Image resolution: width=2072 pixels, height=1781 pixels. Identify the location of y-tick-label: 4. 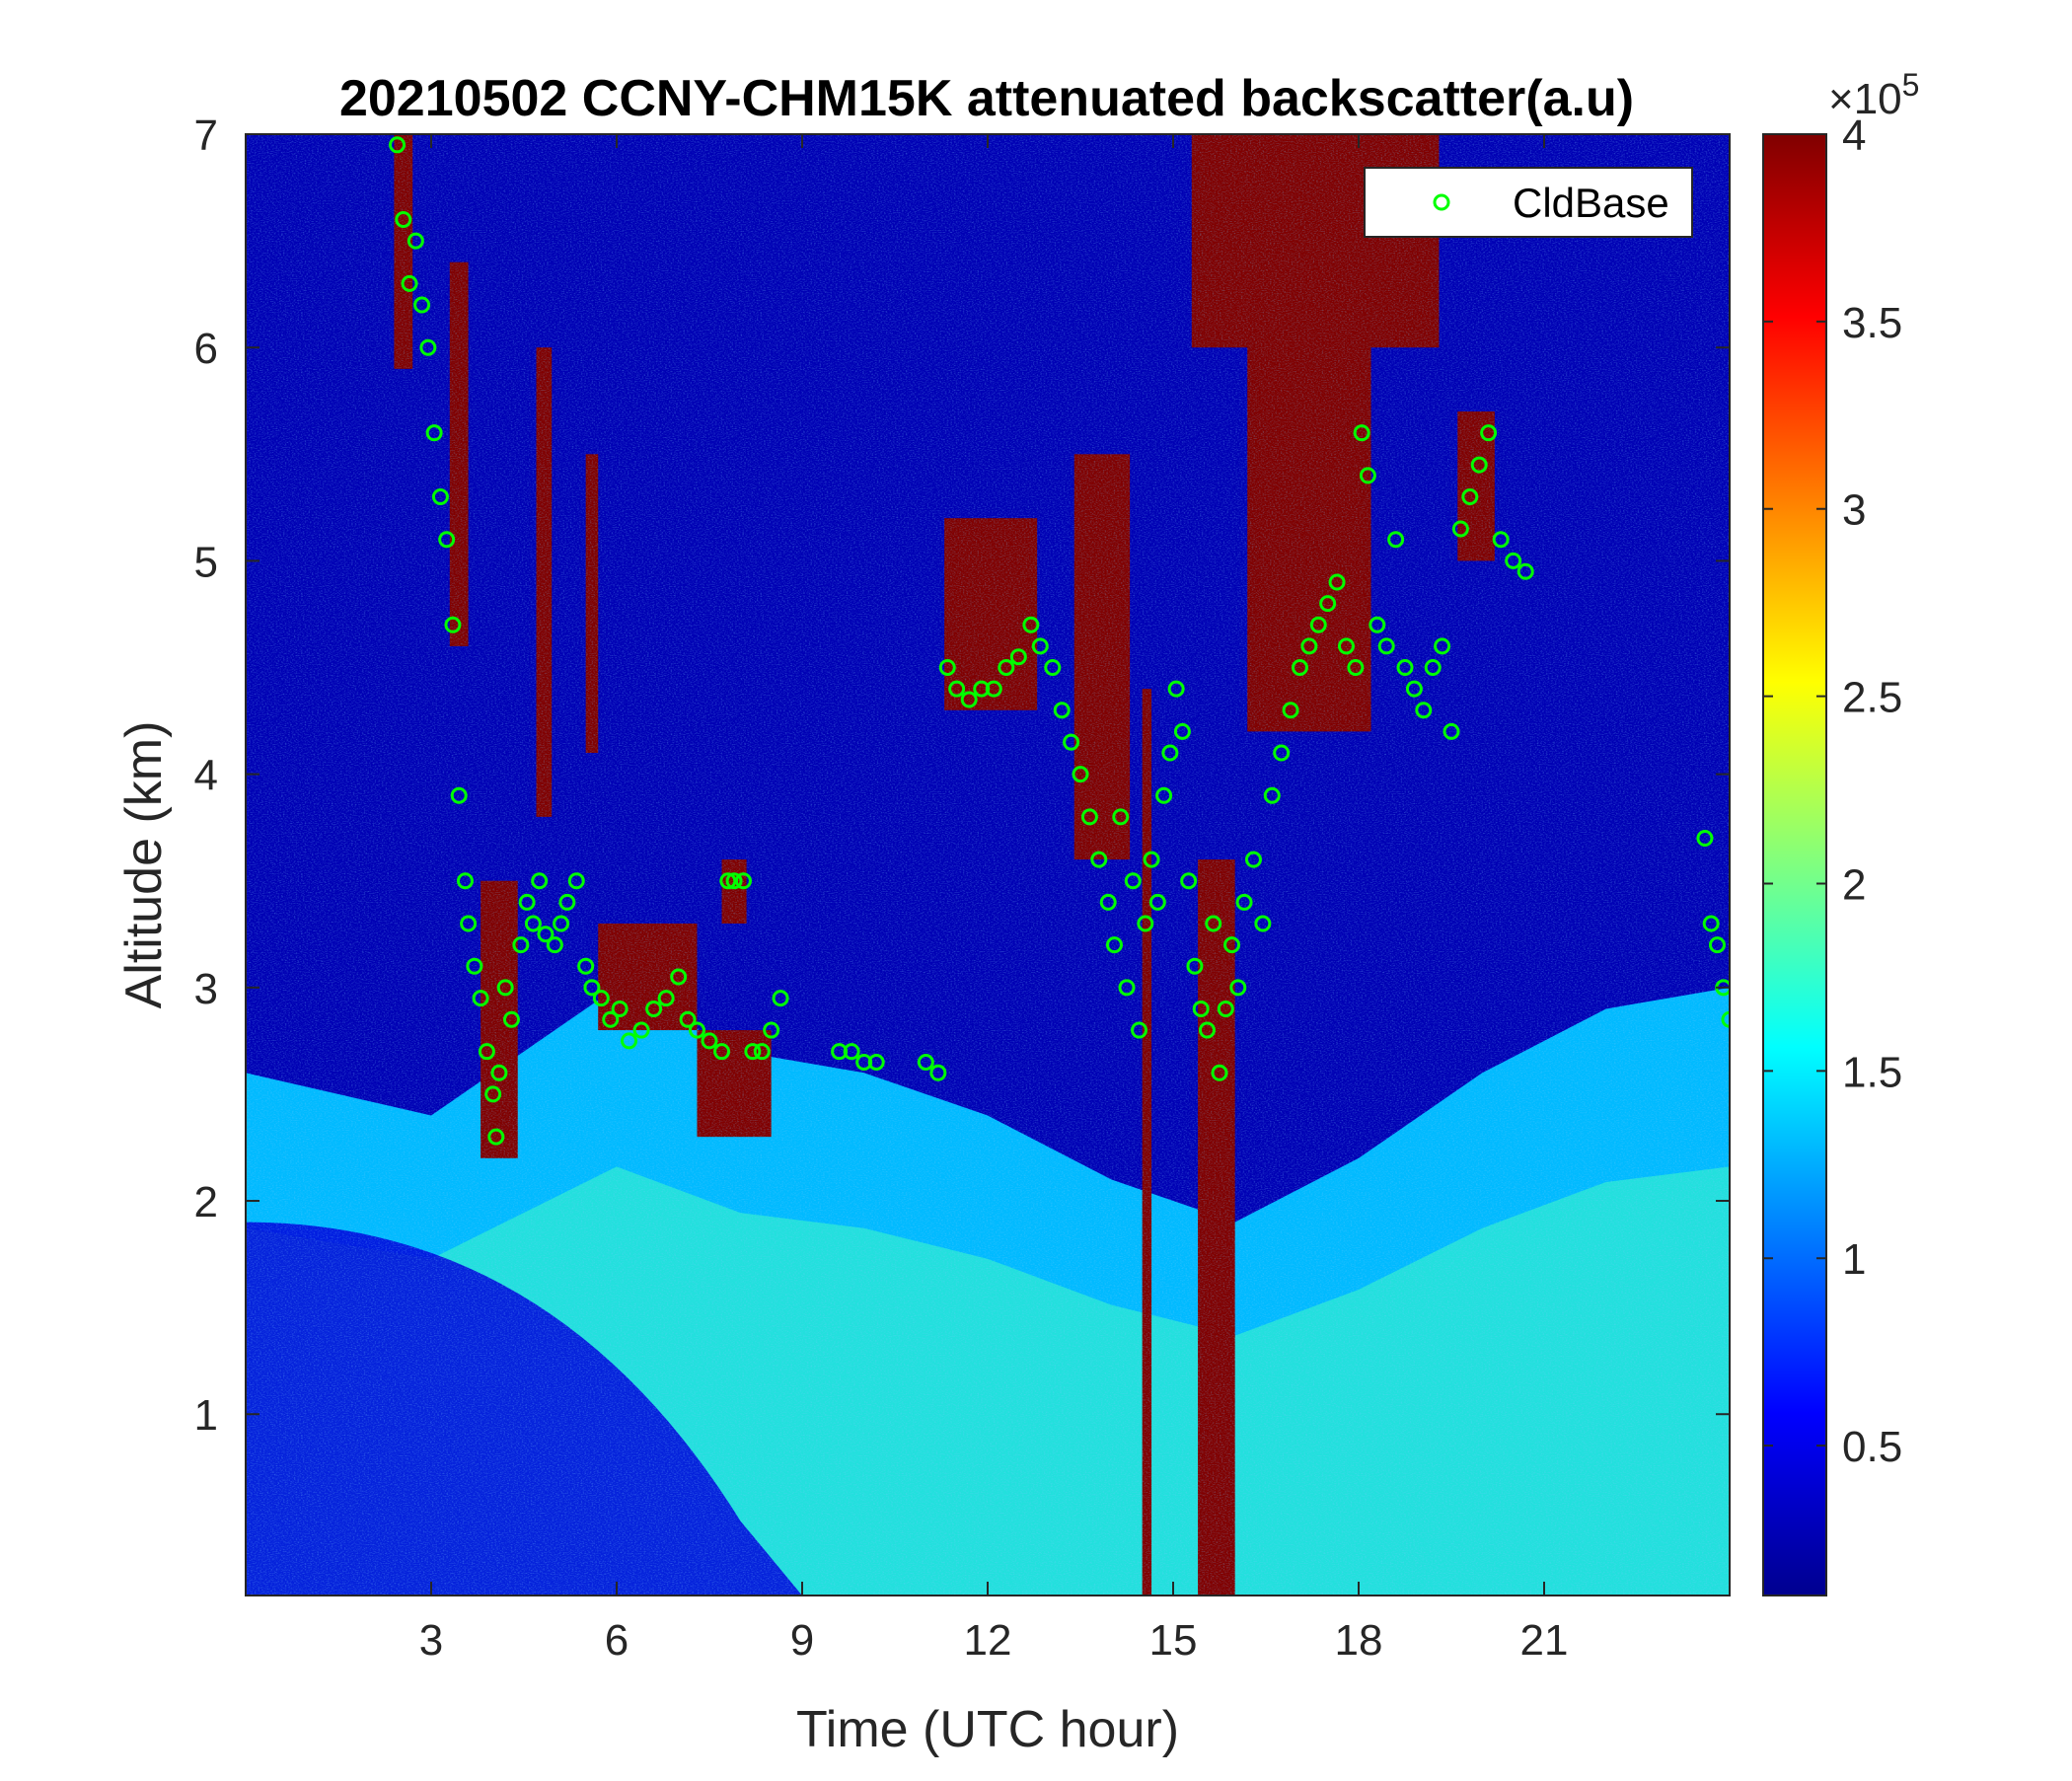
(206, 776).